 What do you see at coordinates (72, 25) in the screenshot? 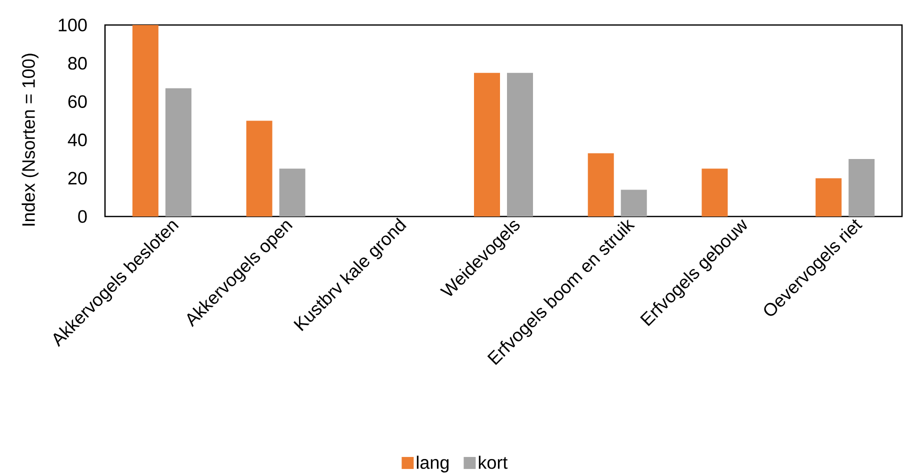
I see `y-tick-label: 100` at bounding box center [72, 25].